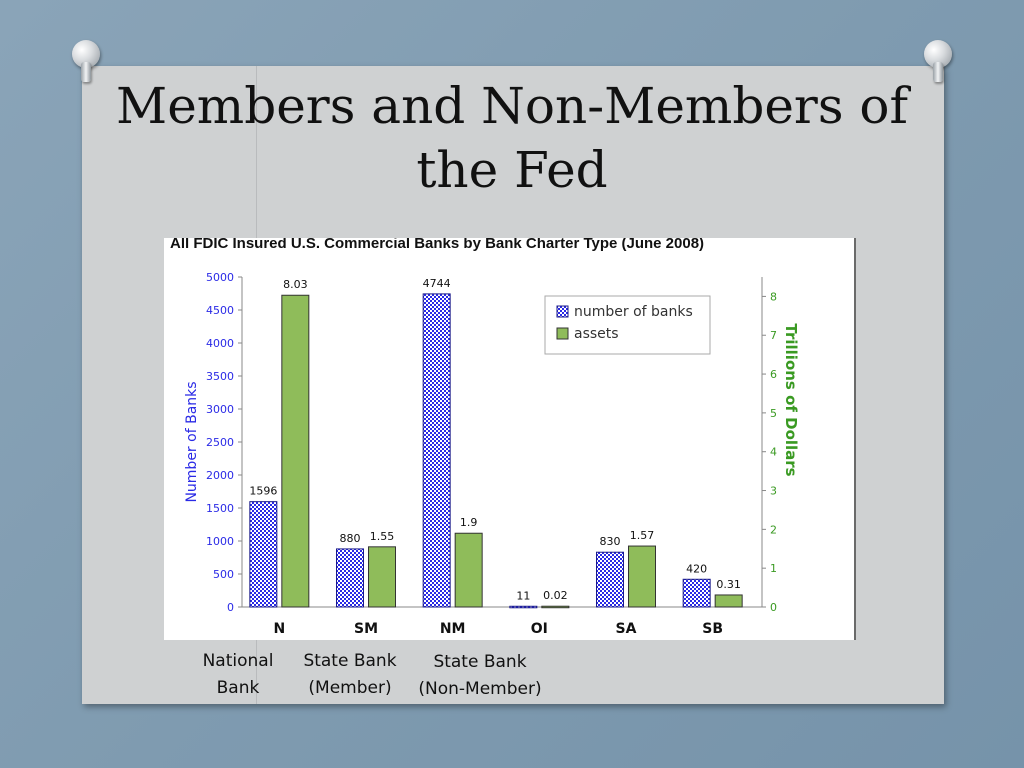 The image size is (1024, 768). I want to click on legend-swatch-assets, so click(562, 333).